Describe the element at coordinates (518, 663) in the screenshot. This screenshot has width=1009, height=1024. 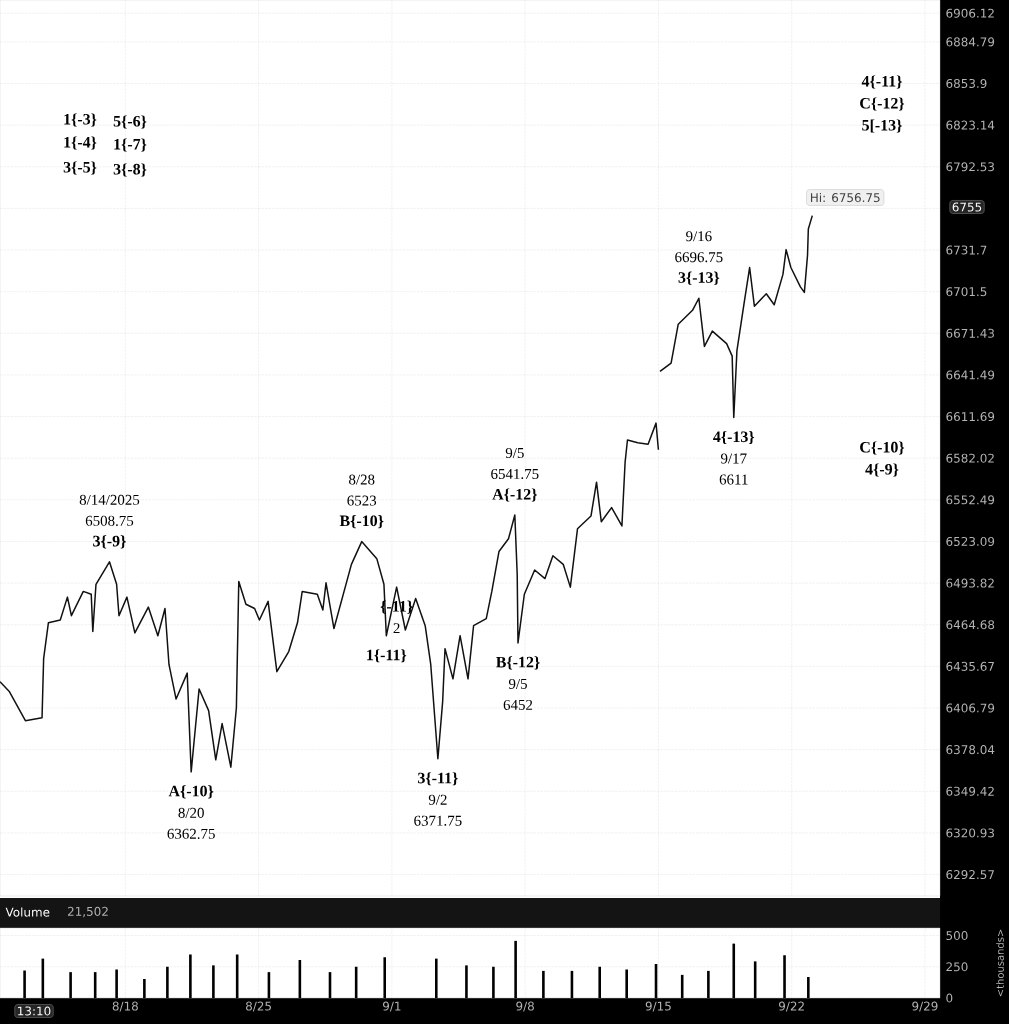
I see `annotation: B{-12}` at that location.